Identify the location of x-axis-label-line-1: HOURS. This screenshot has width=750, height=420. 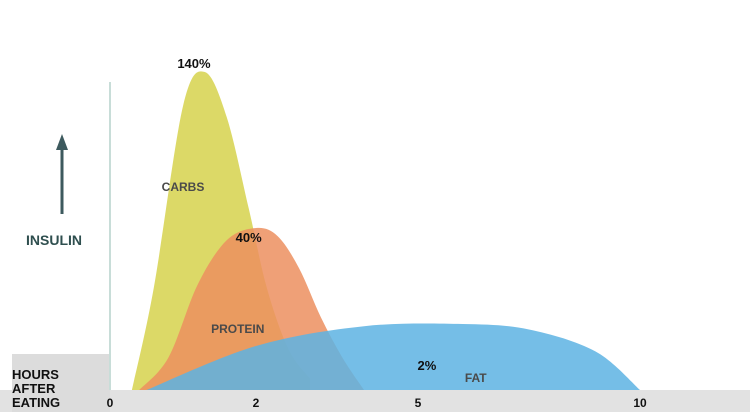
(35, 374).